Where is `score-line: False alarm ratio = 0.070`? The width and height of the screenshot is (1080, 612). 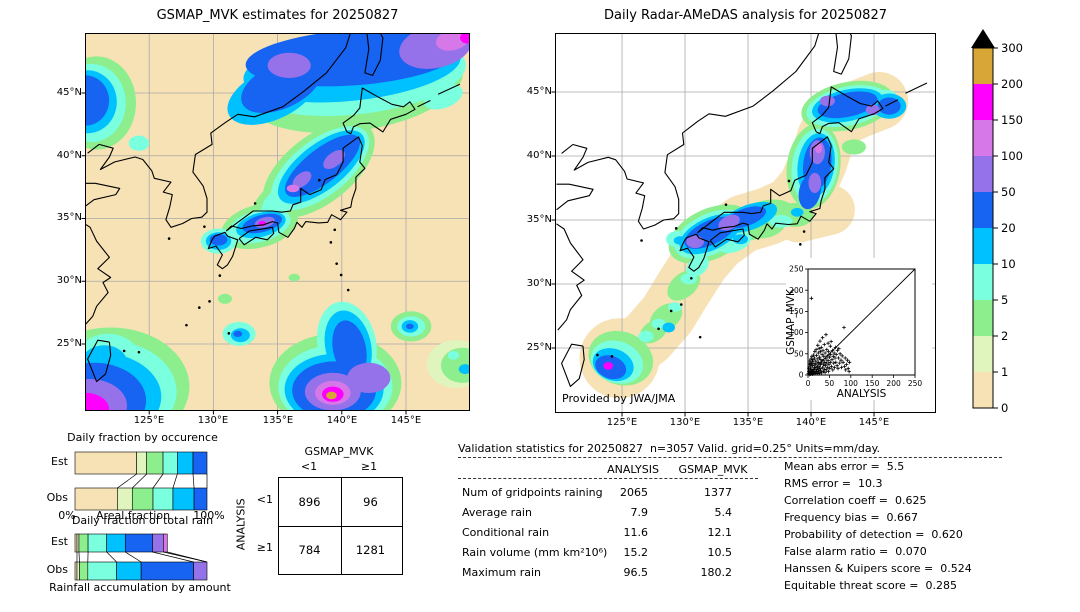 score-line: False alarm ratio = 0.070 is located at coordinates (855, 551).